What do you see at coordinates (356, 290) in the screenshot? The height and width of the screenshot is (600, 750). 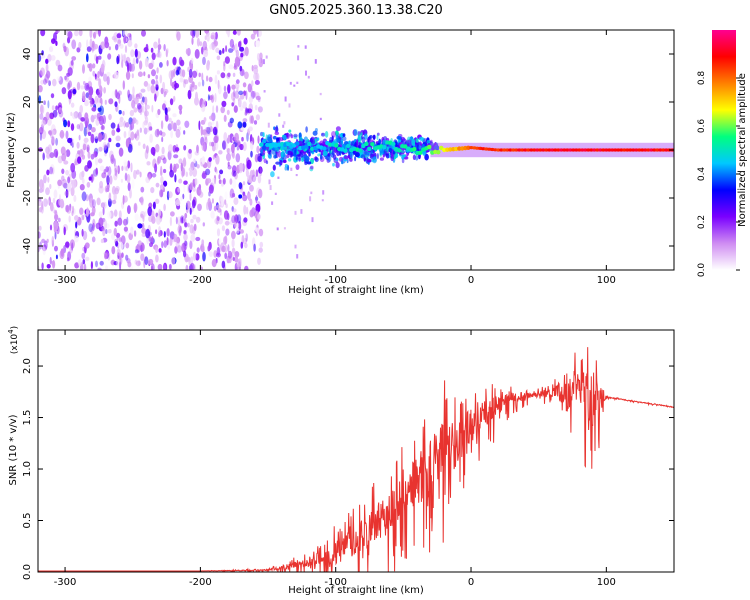 I see `spectrogram-x-label: Height of straight line (km)` at bounding box center [356, 290].